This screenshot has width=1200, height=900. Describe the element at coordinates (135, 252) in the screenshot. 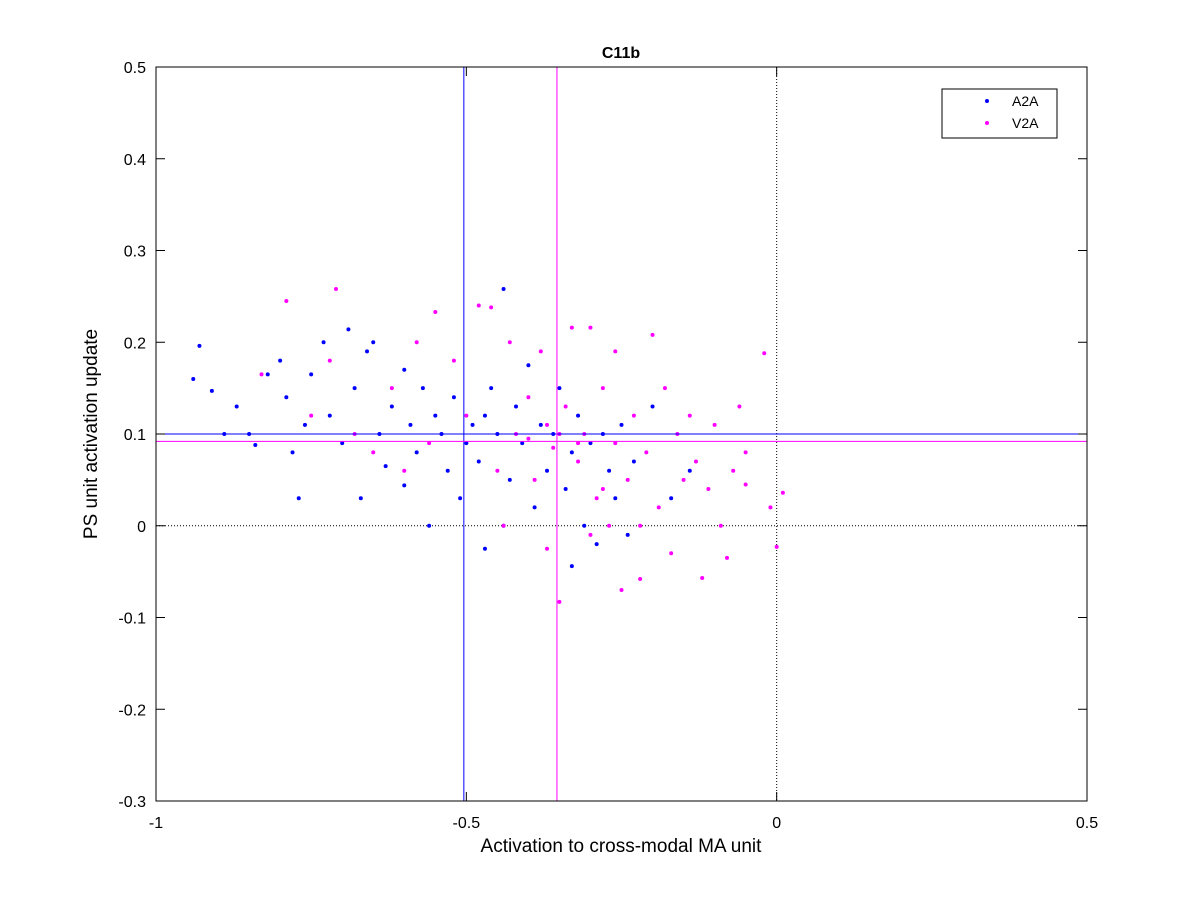

I see `y-tick-label: 0.3` at that location.